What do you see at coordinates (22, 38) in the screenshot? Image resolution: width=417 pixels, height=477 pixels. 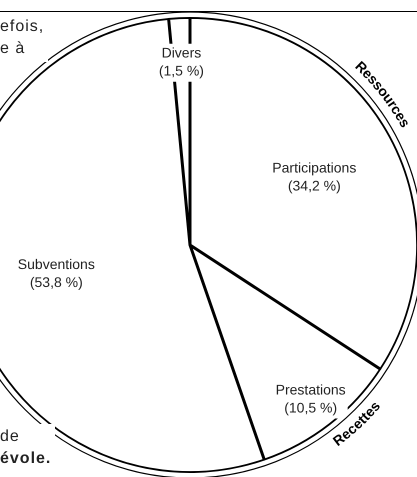 I see `text: efois, e à` at bounding box center [22, 38].